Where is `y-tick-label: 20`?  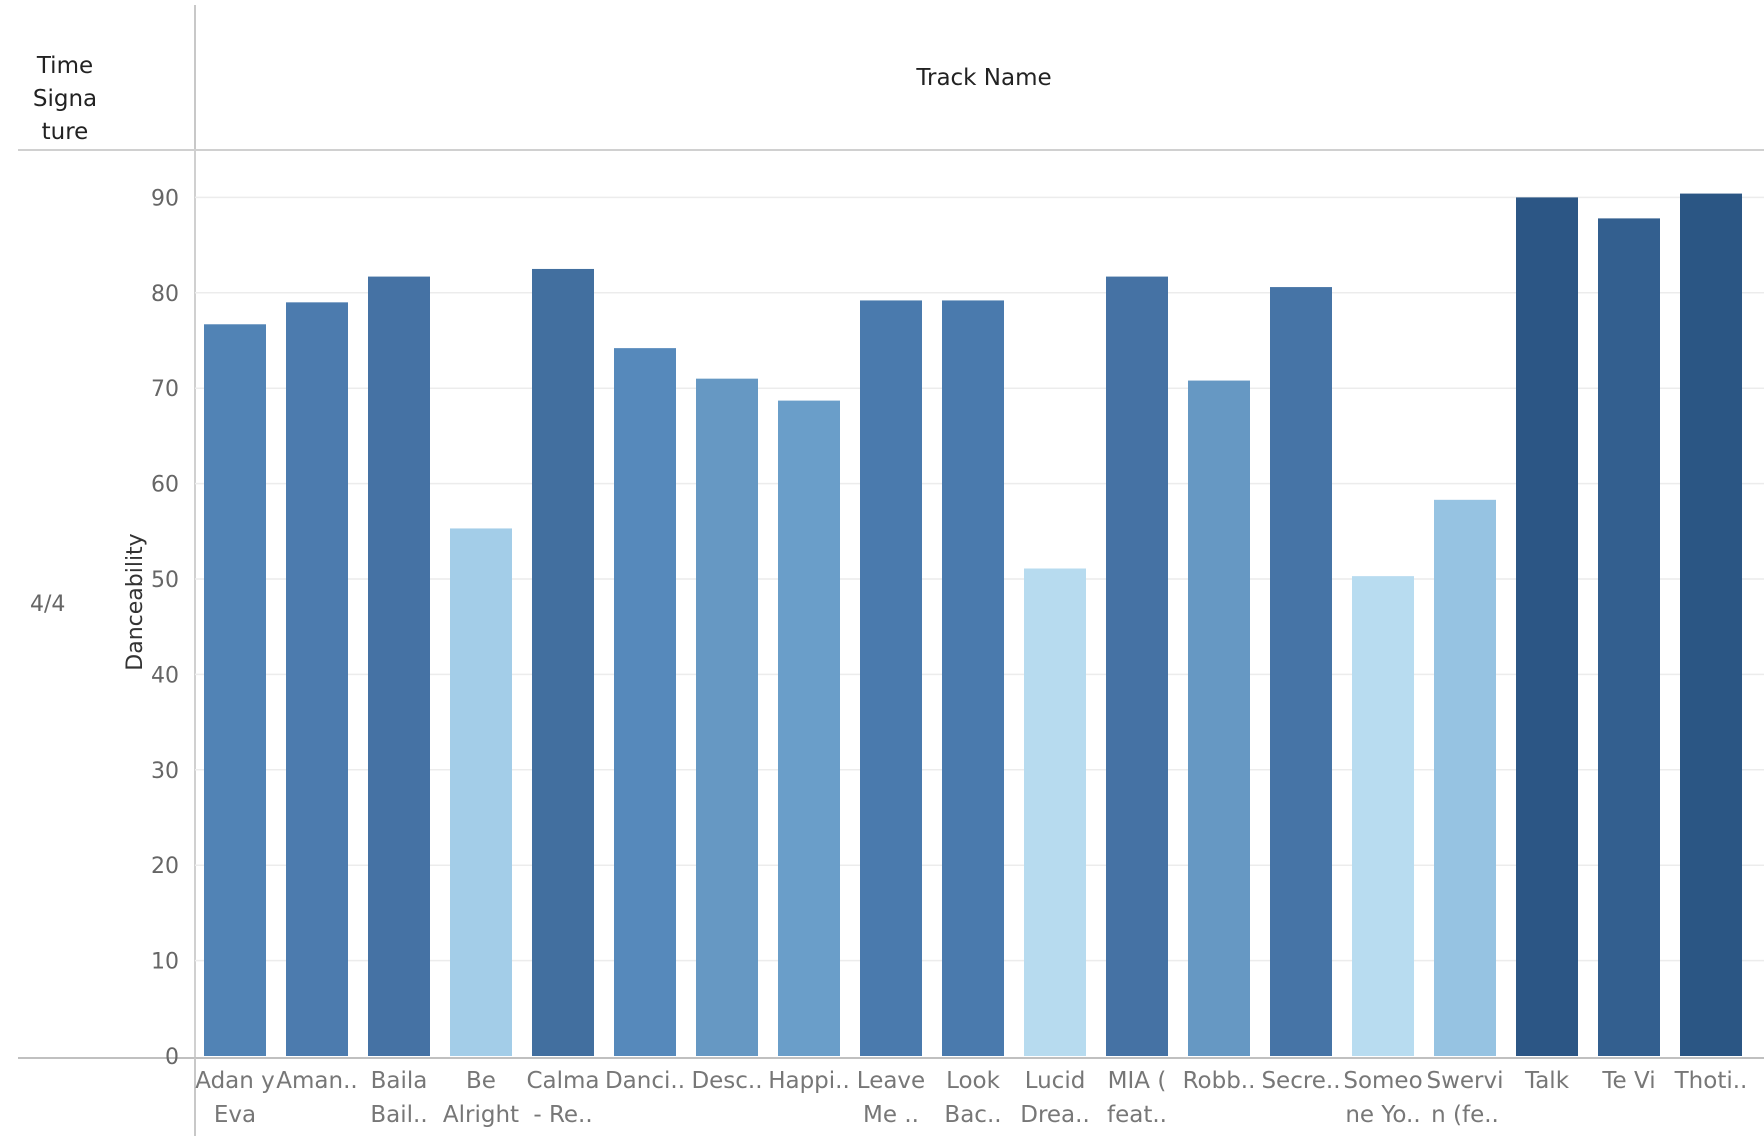 y-tick-label: 20 is located at coordinates (165, 866).